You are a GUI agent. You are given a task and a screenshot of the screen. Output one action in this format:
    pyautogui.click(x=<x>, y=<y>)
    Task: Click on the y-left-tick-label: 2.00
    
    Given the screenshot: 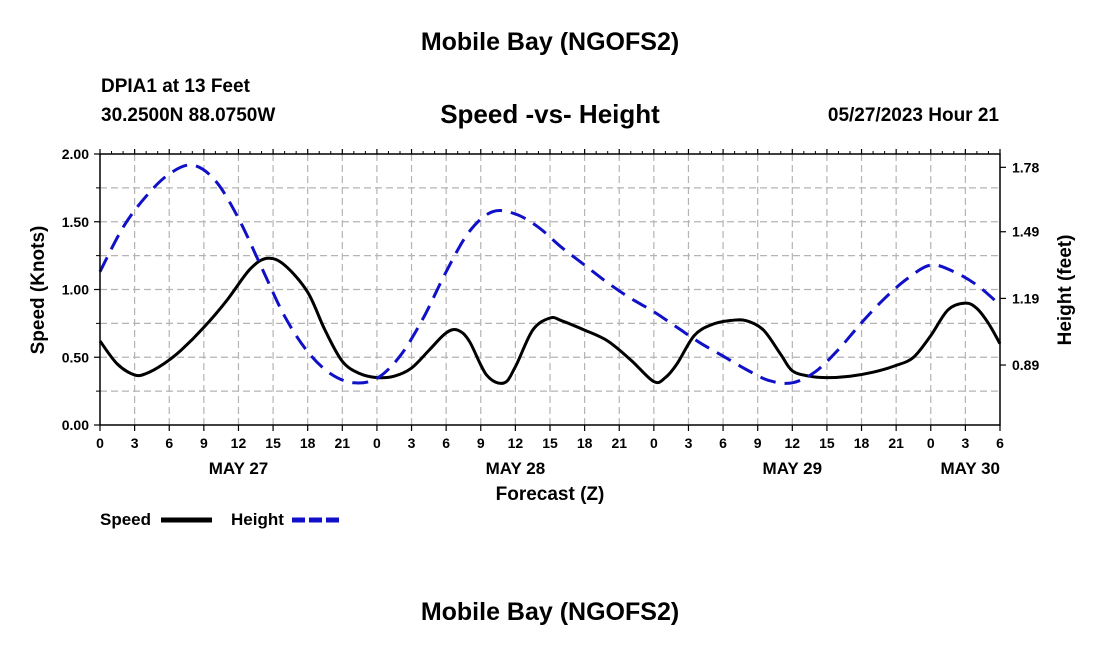 What is the action you would take?
    pyautogui.click(x=75, y=154)
    